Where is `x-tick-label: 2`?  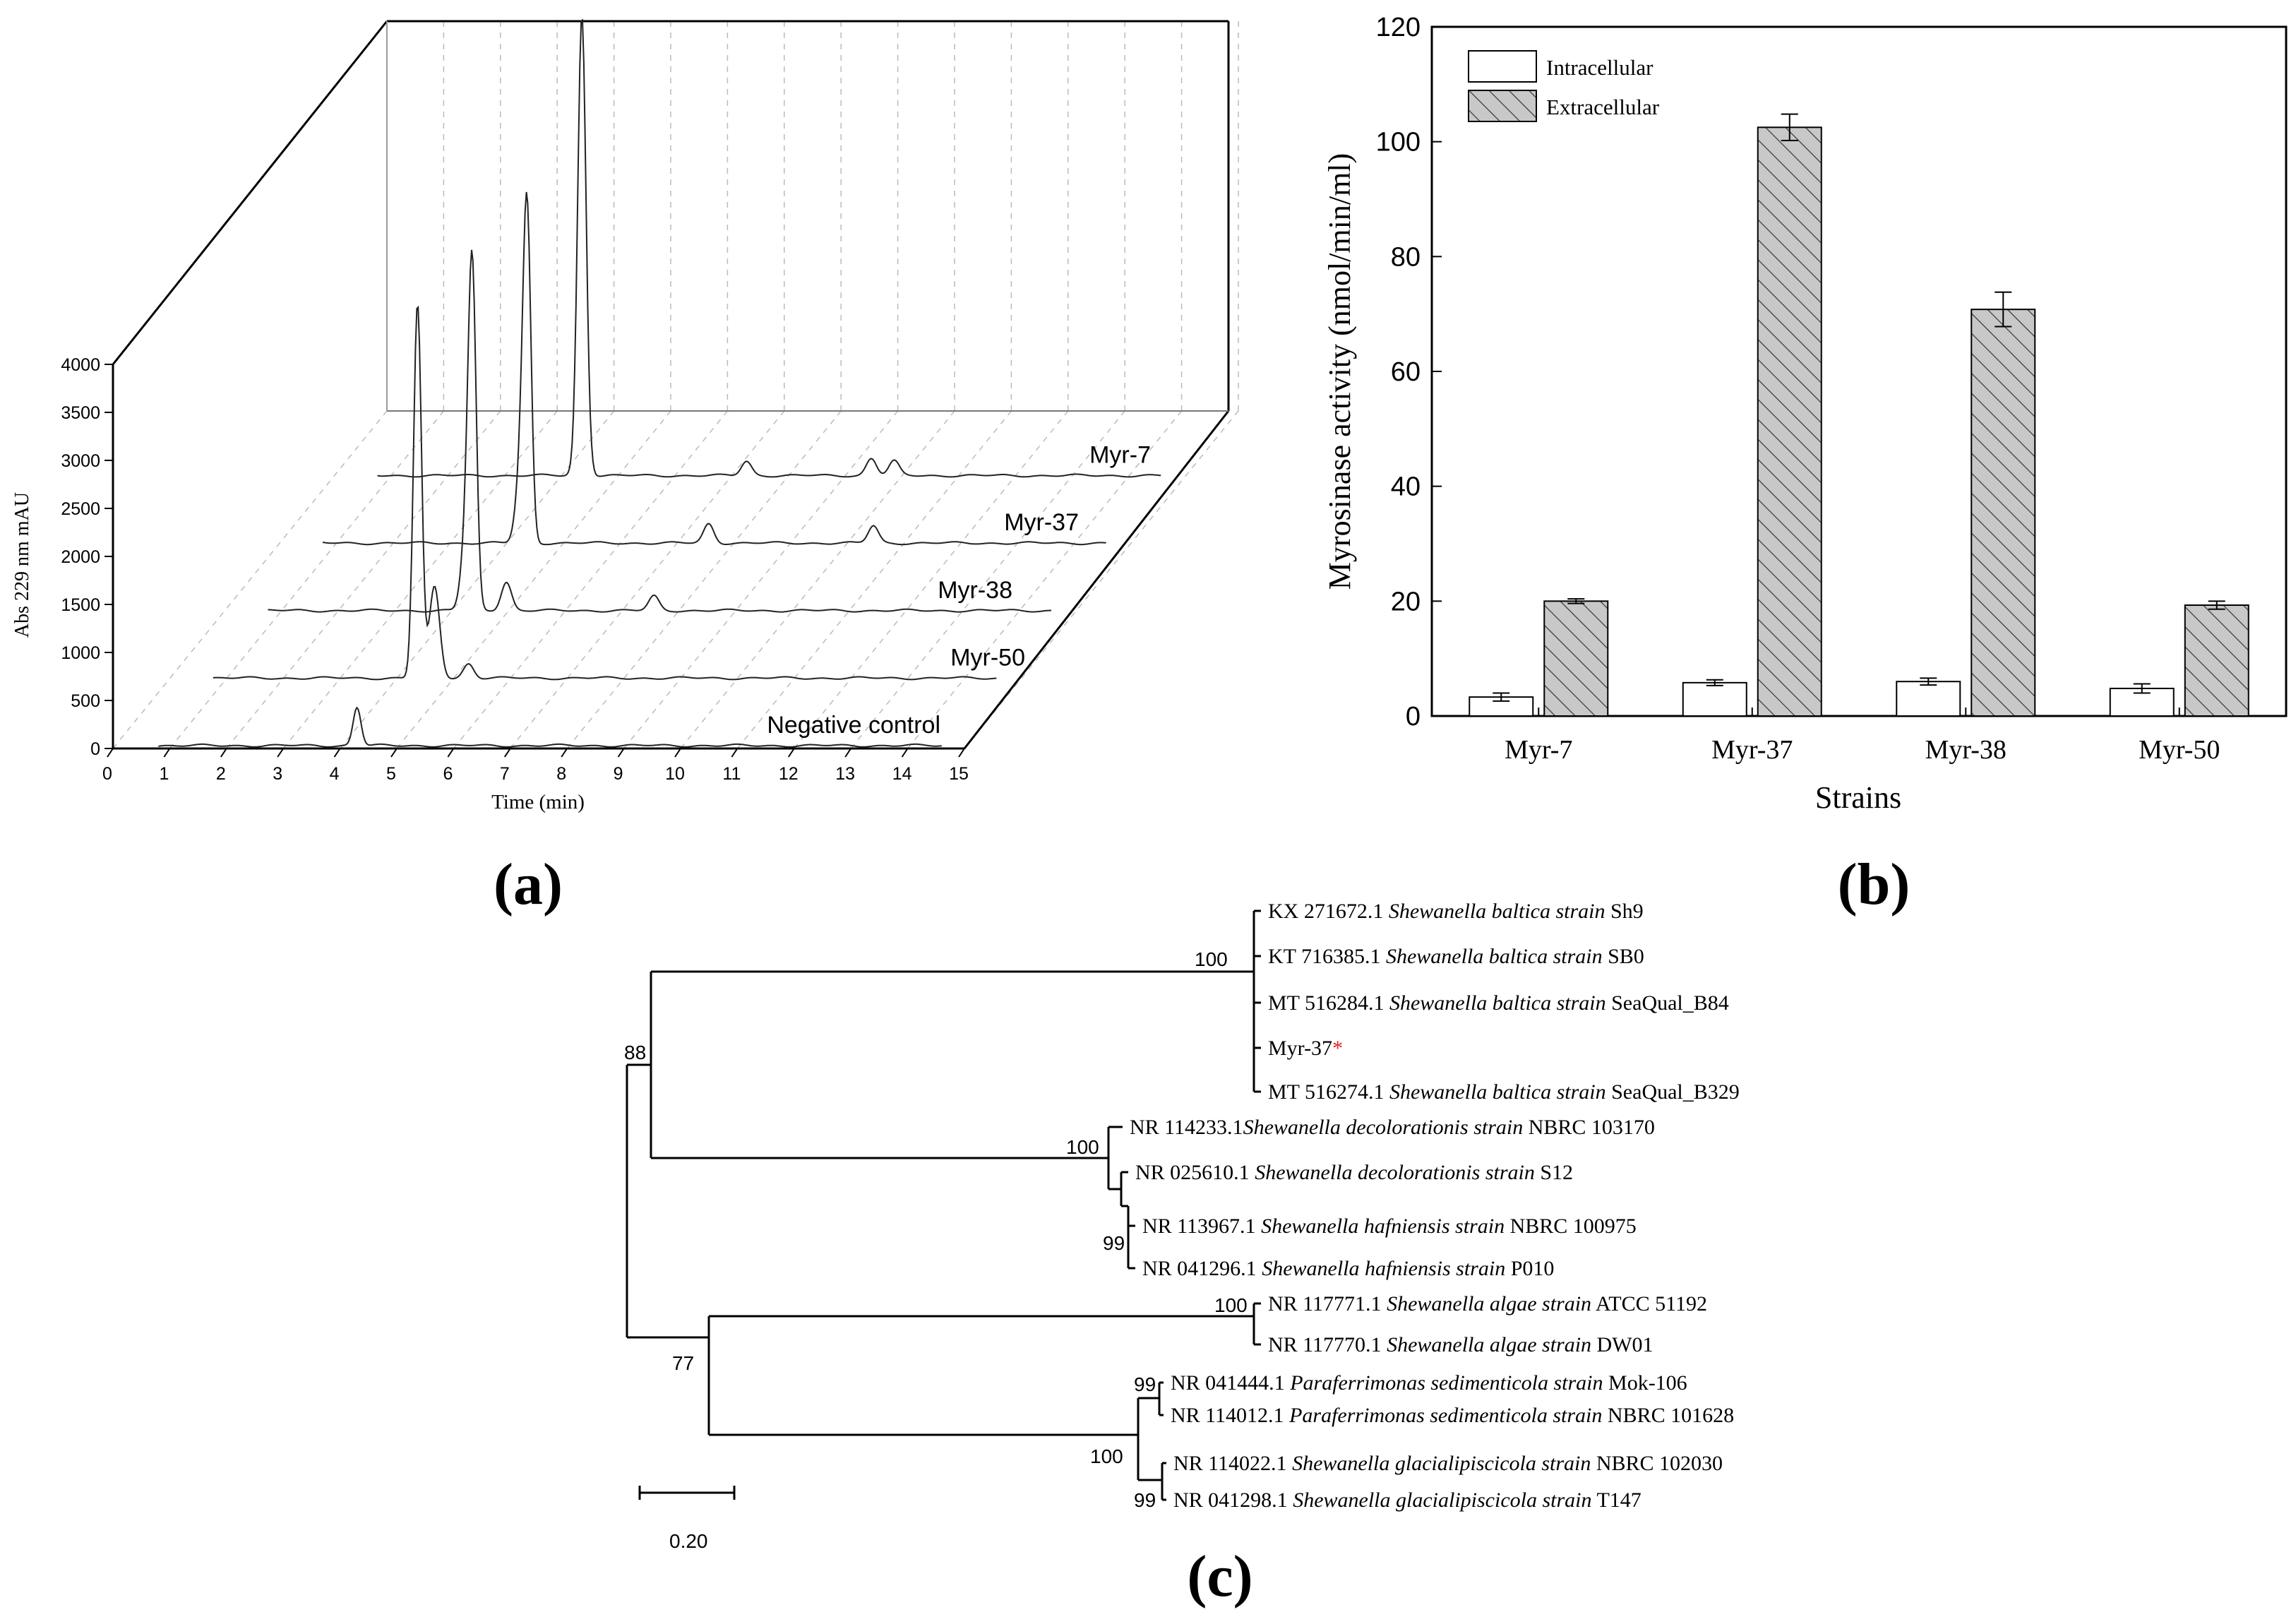 x-tick-label: 2 is located at coordinates (221, 774).